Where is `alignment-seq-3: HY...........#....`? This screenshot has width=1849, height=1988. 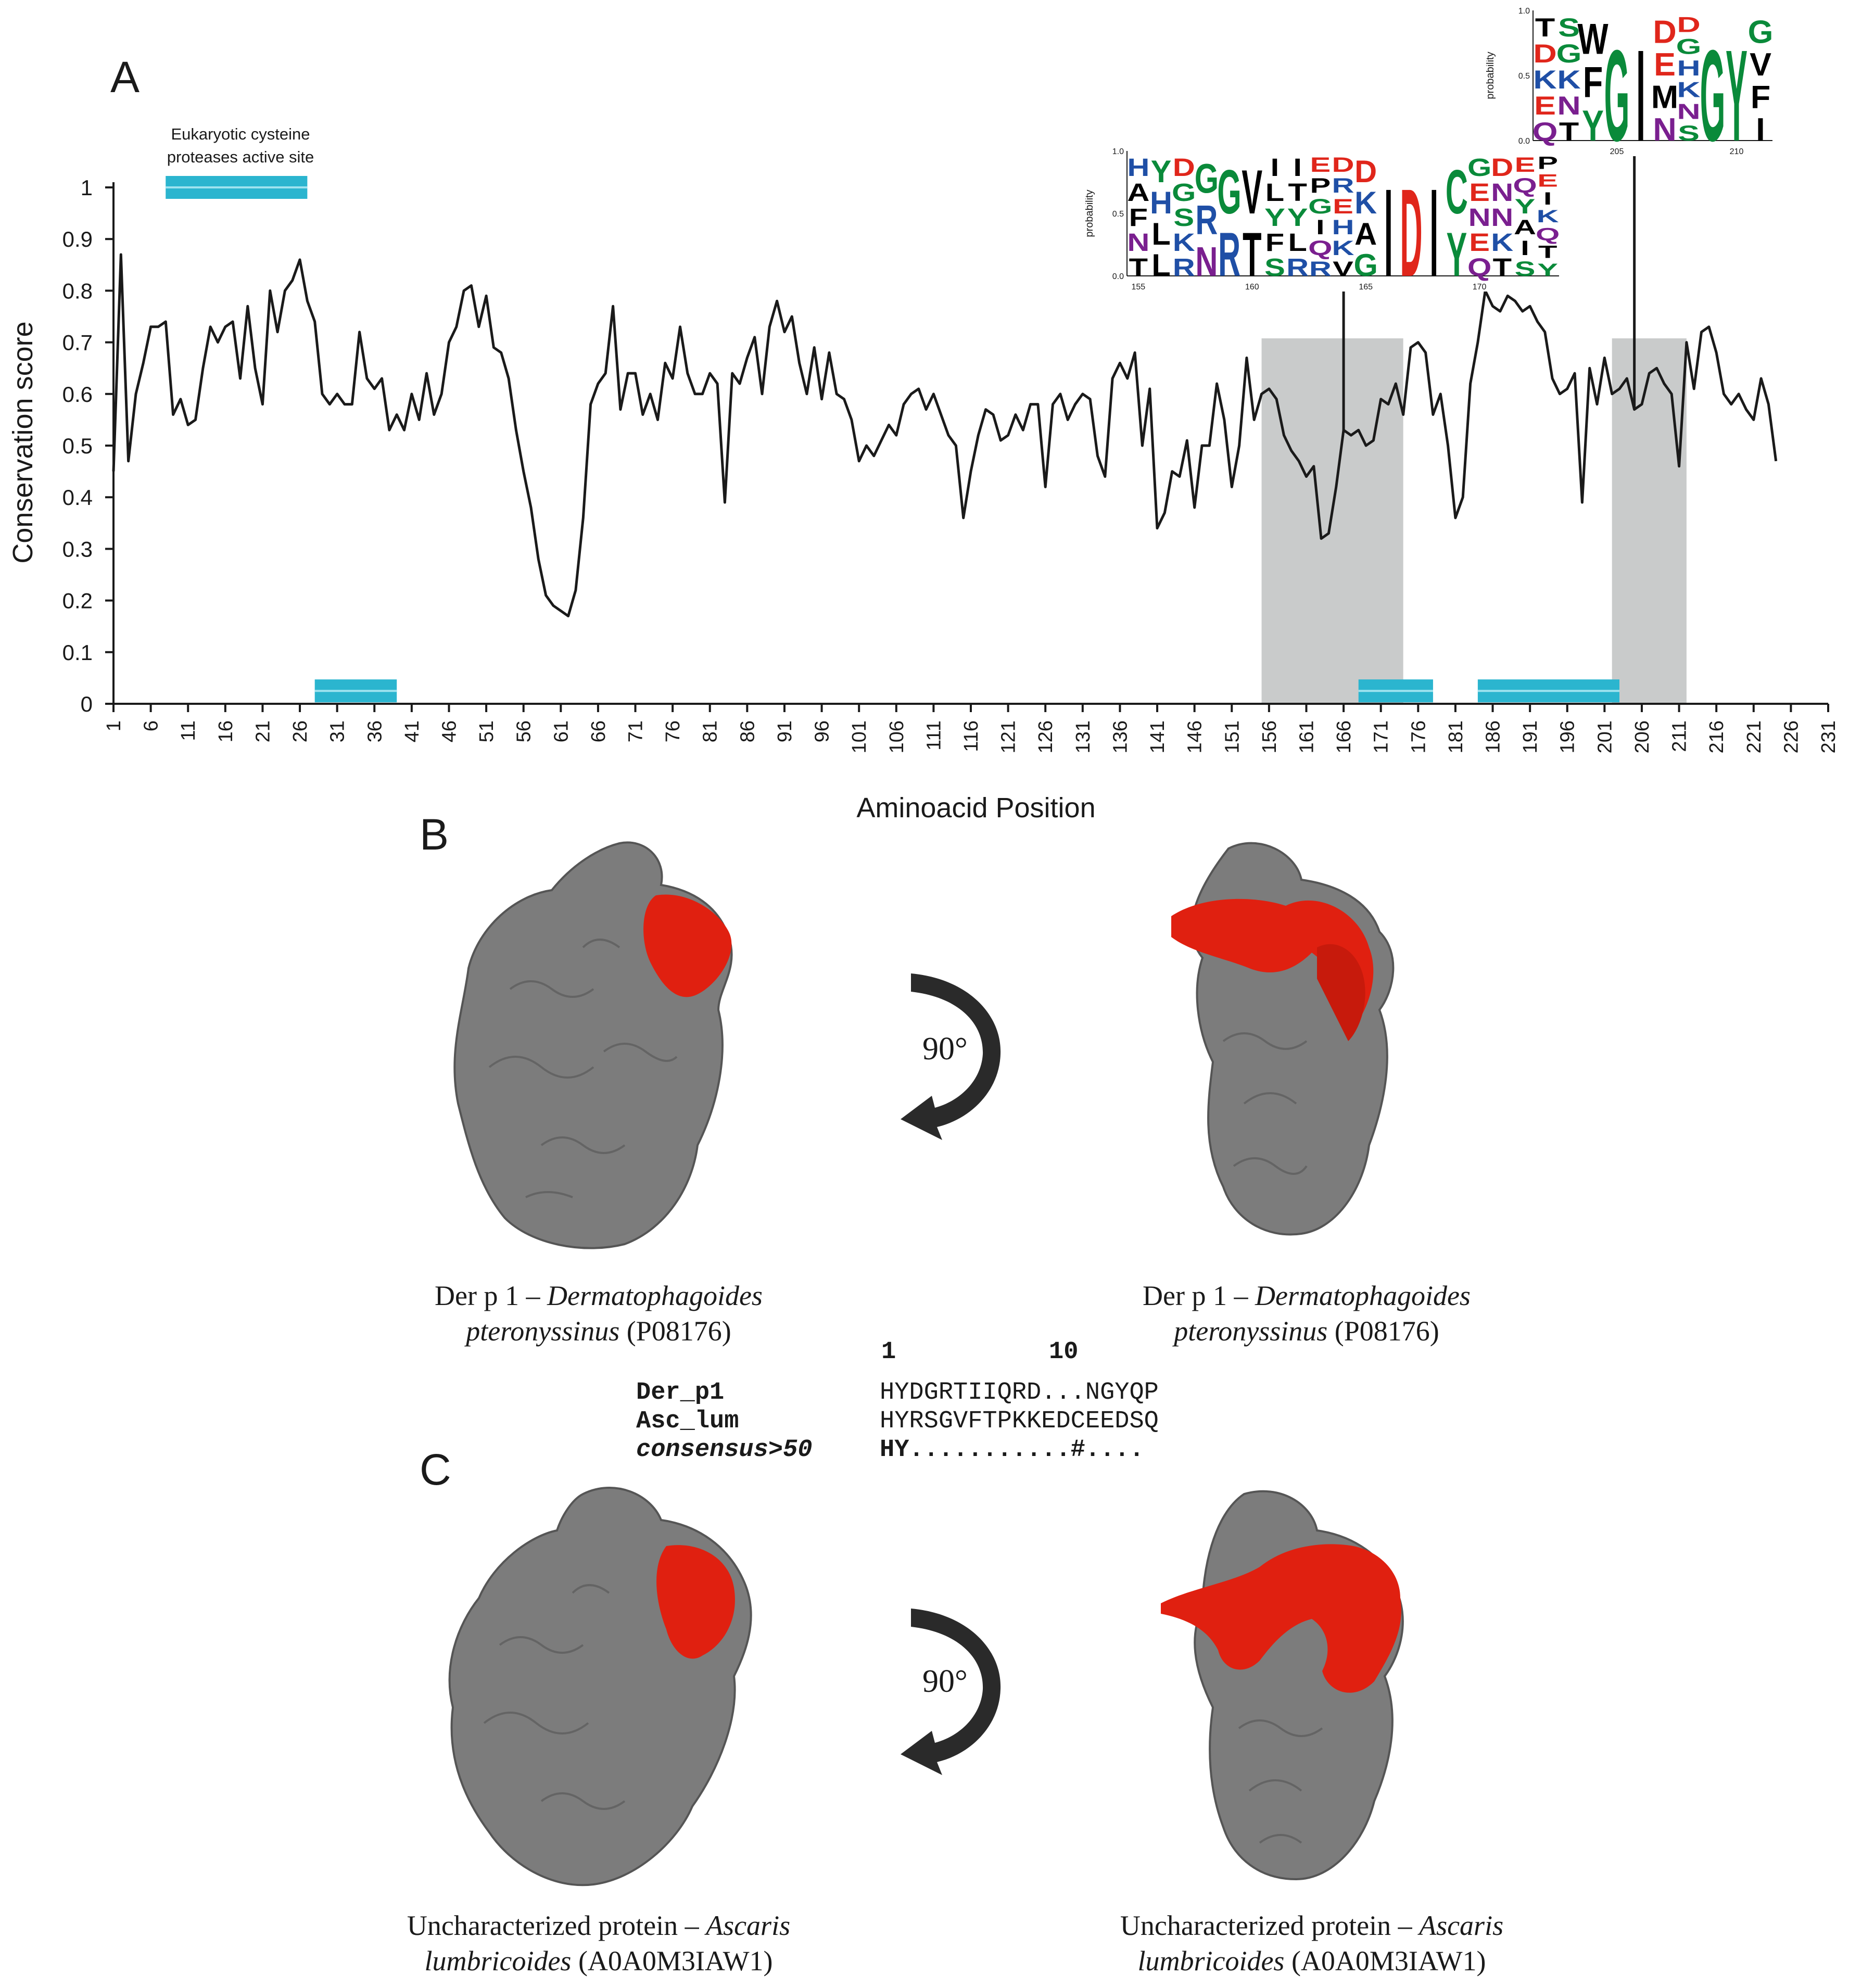 alignment-seq-3: HY...........#.... is located at coordinates (1012, 1450).